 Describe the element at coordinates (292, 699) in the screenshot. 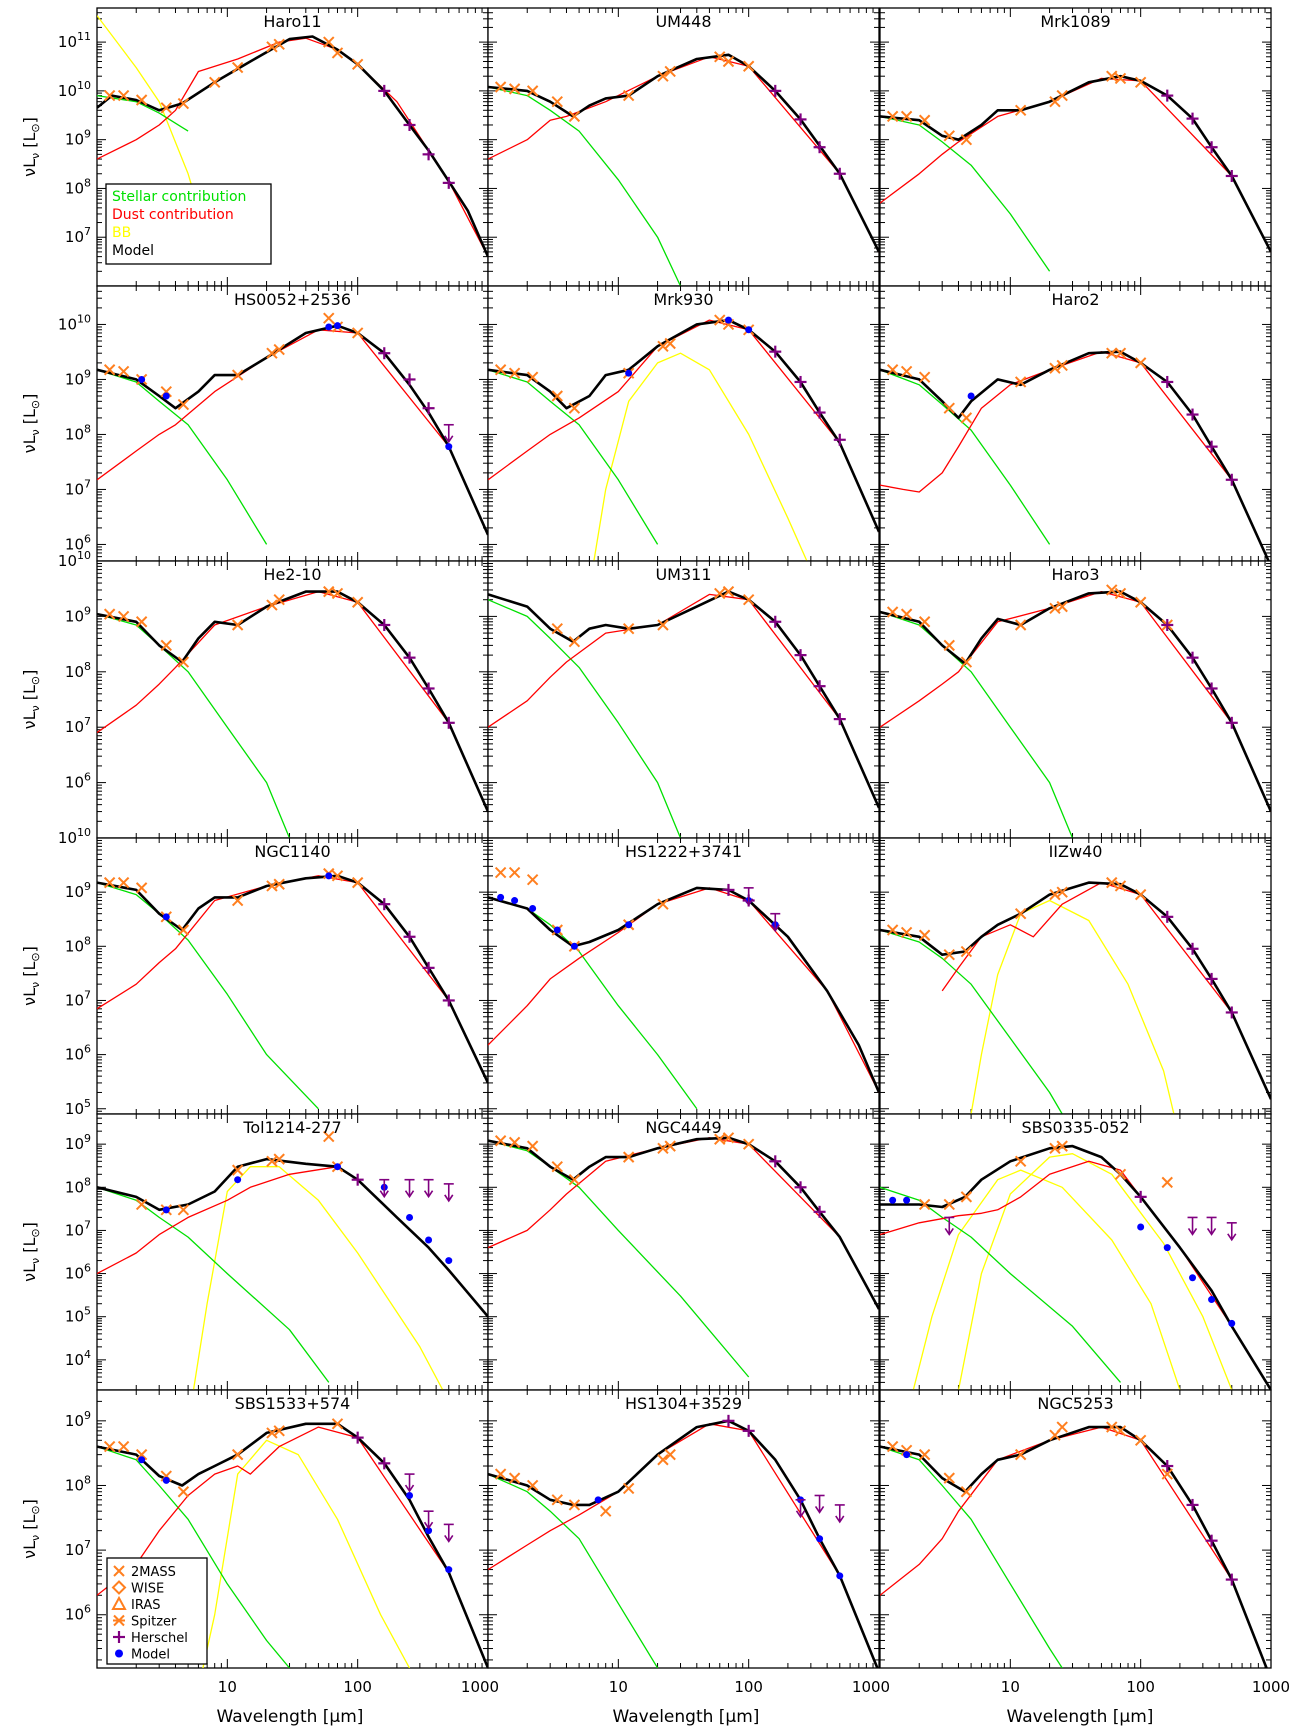

I see `y-tick-marks` at that location.